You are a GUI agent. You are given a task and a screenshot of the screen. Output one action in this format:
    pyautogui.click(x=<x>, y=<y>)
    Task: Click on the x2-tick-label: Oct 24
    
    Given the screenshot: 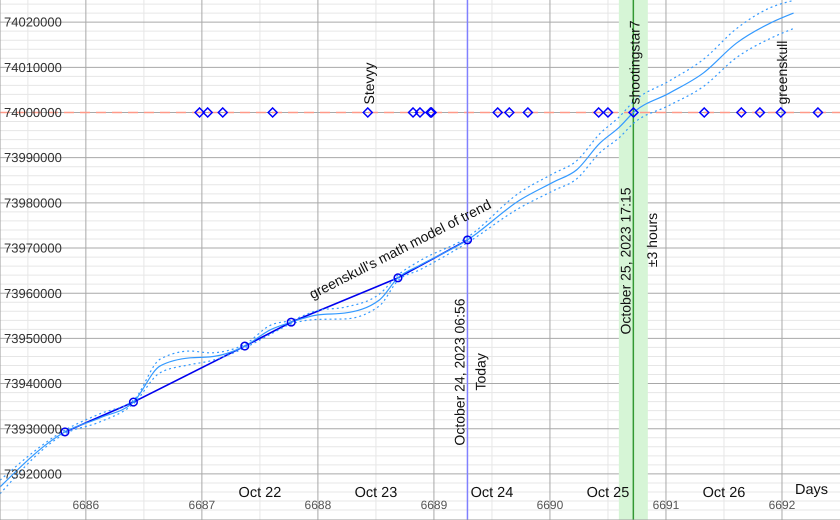 What is the action you would take?
    pyautogui.click(x=492, y=493)
    